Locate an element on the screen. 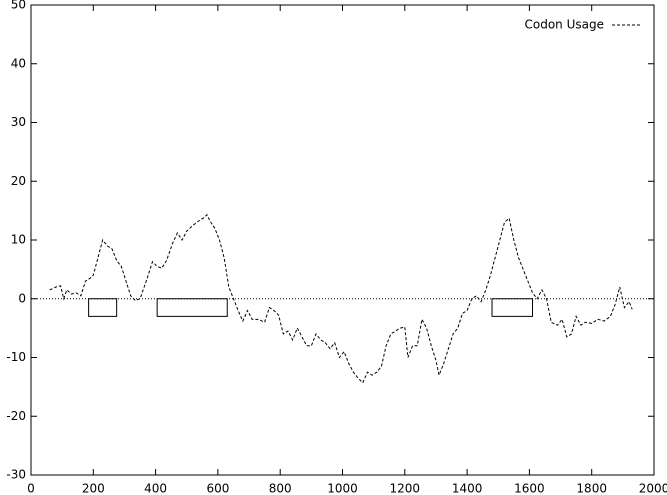  x-tick-label: 2000 is located at coordinates (653, 488).